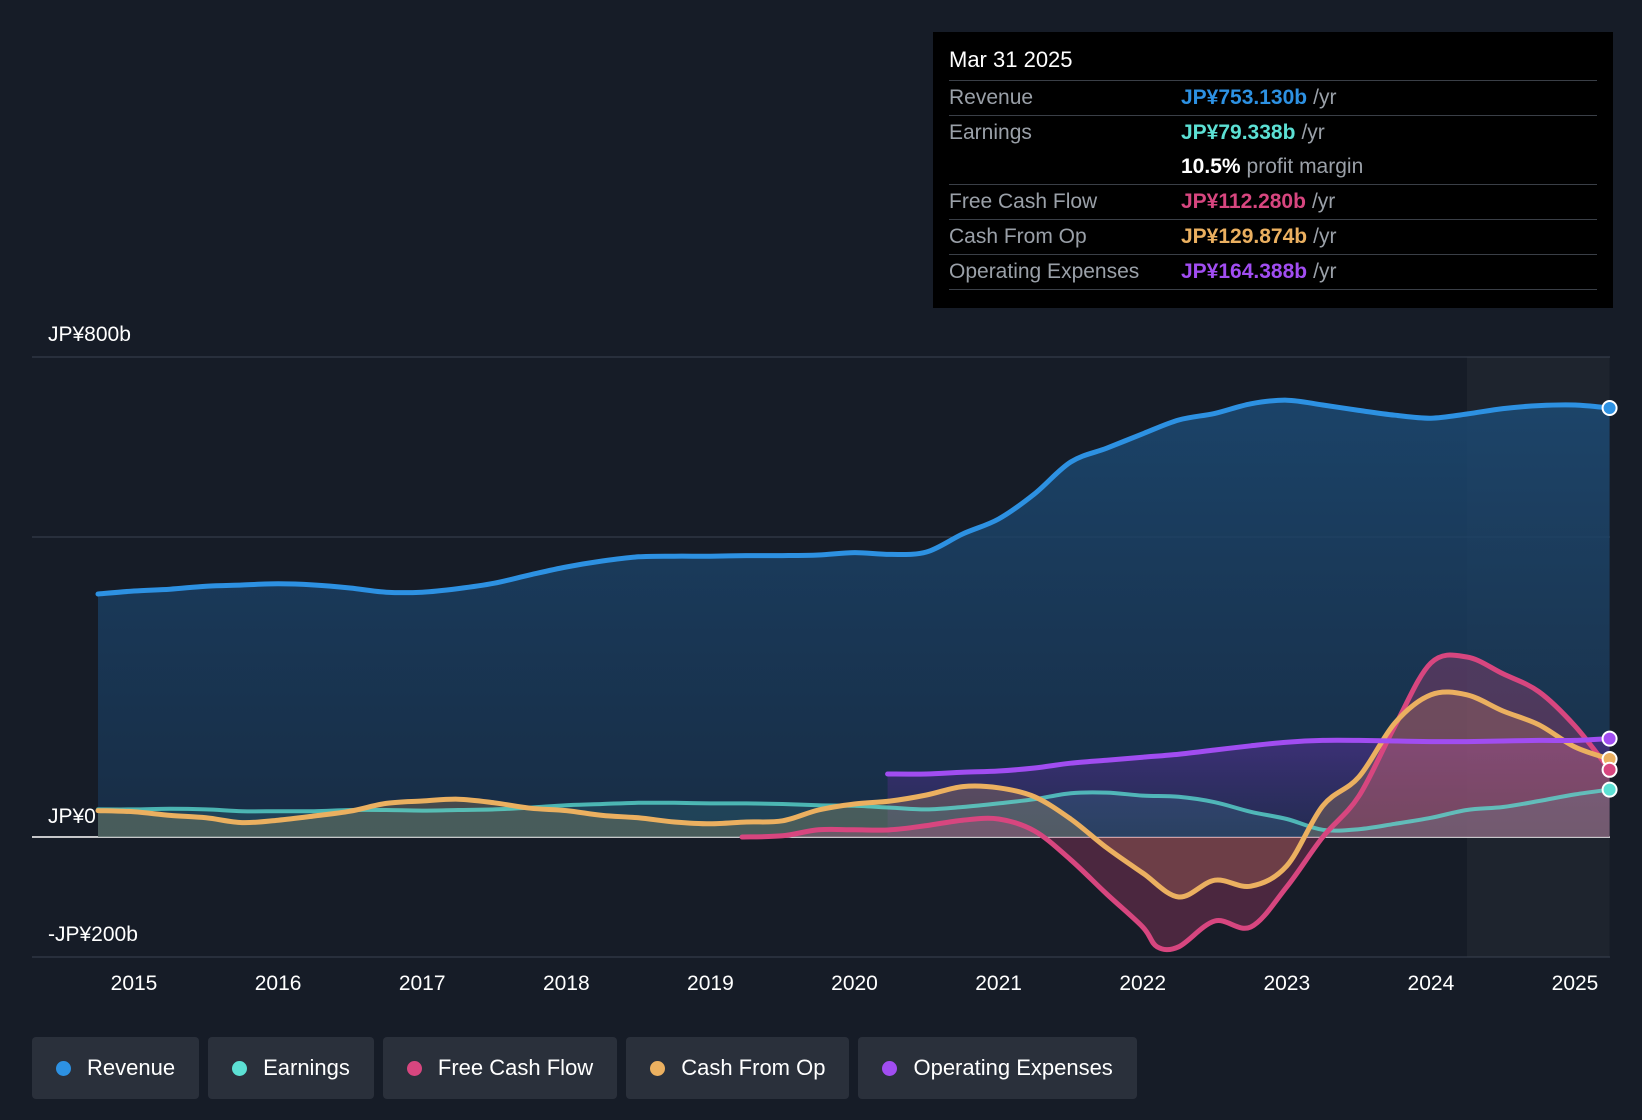 This screenshot has width=1642, height=1120. I want to click on tooltip-value: JP¥129.874b, so click(1244, 236).